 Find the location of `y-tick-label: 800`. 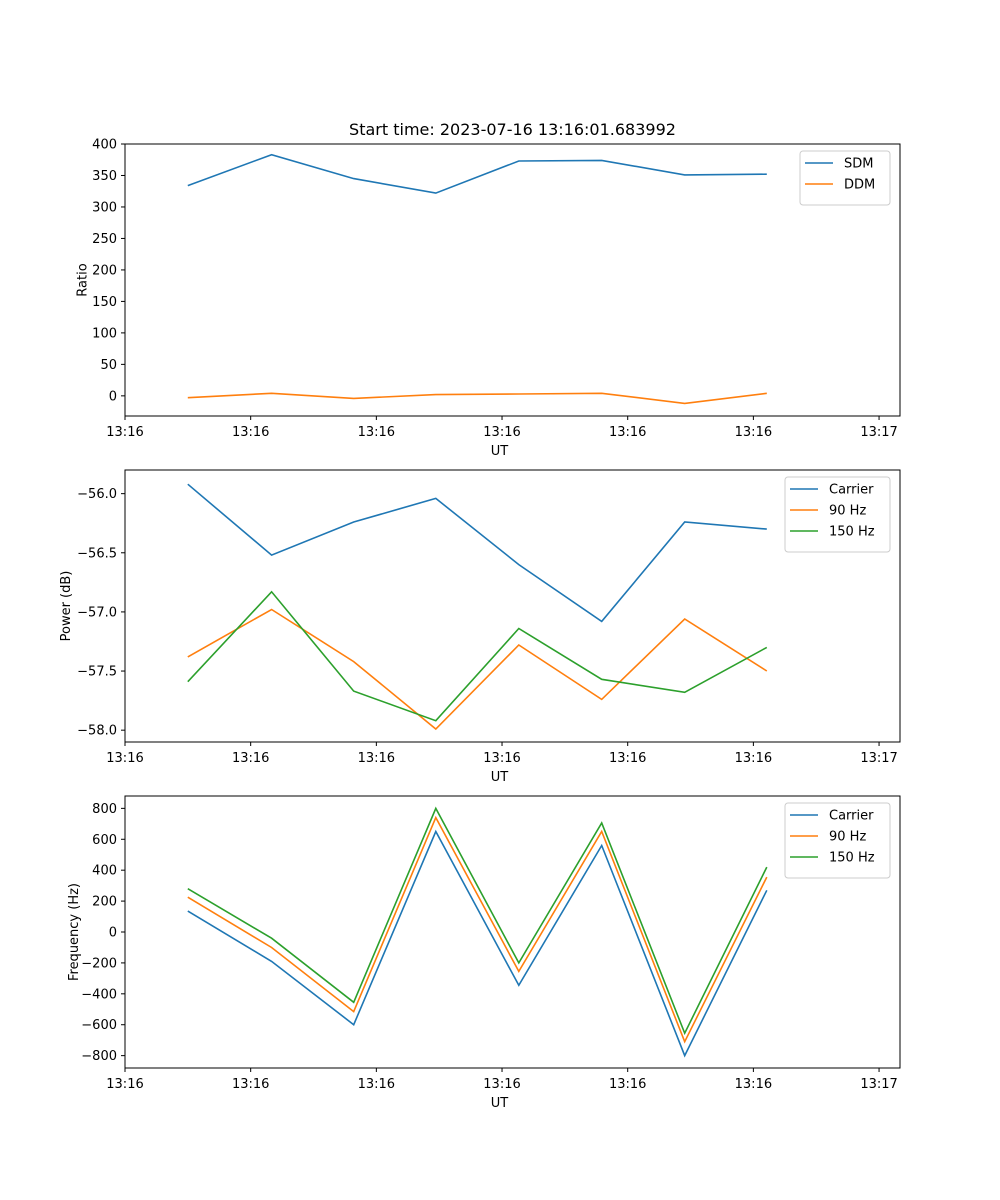

y-tick-label: 800 is located at coordinates (104, 809).